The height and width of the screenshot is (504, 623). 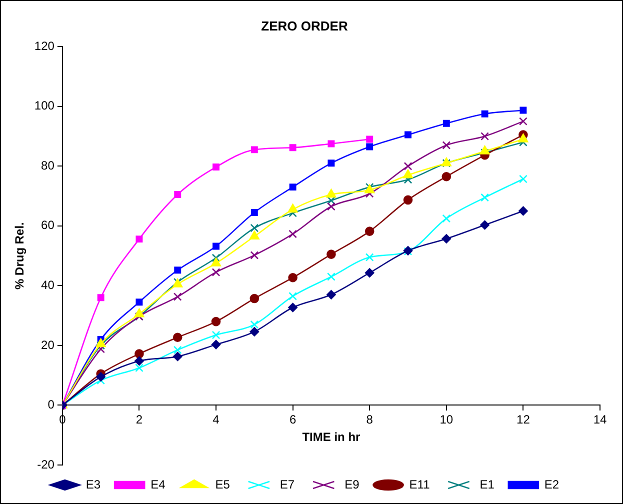 I want to click on y-tick-label: 80, so click(x=48, y=165).